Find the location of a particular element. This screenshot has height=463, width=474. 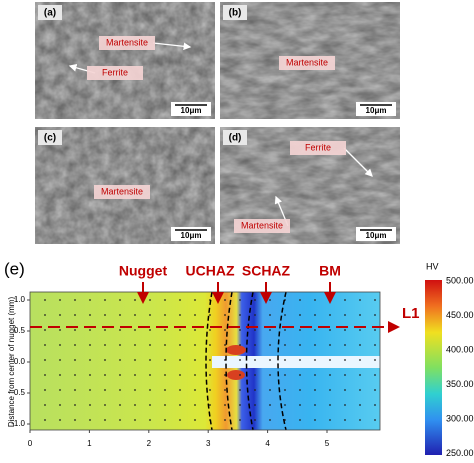

boundary is located at coordinates (209, 361).